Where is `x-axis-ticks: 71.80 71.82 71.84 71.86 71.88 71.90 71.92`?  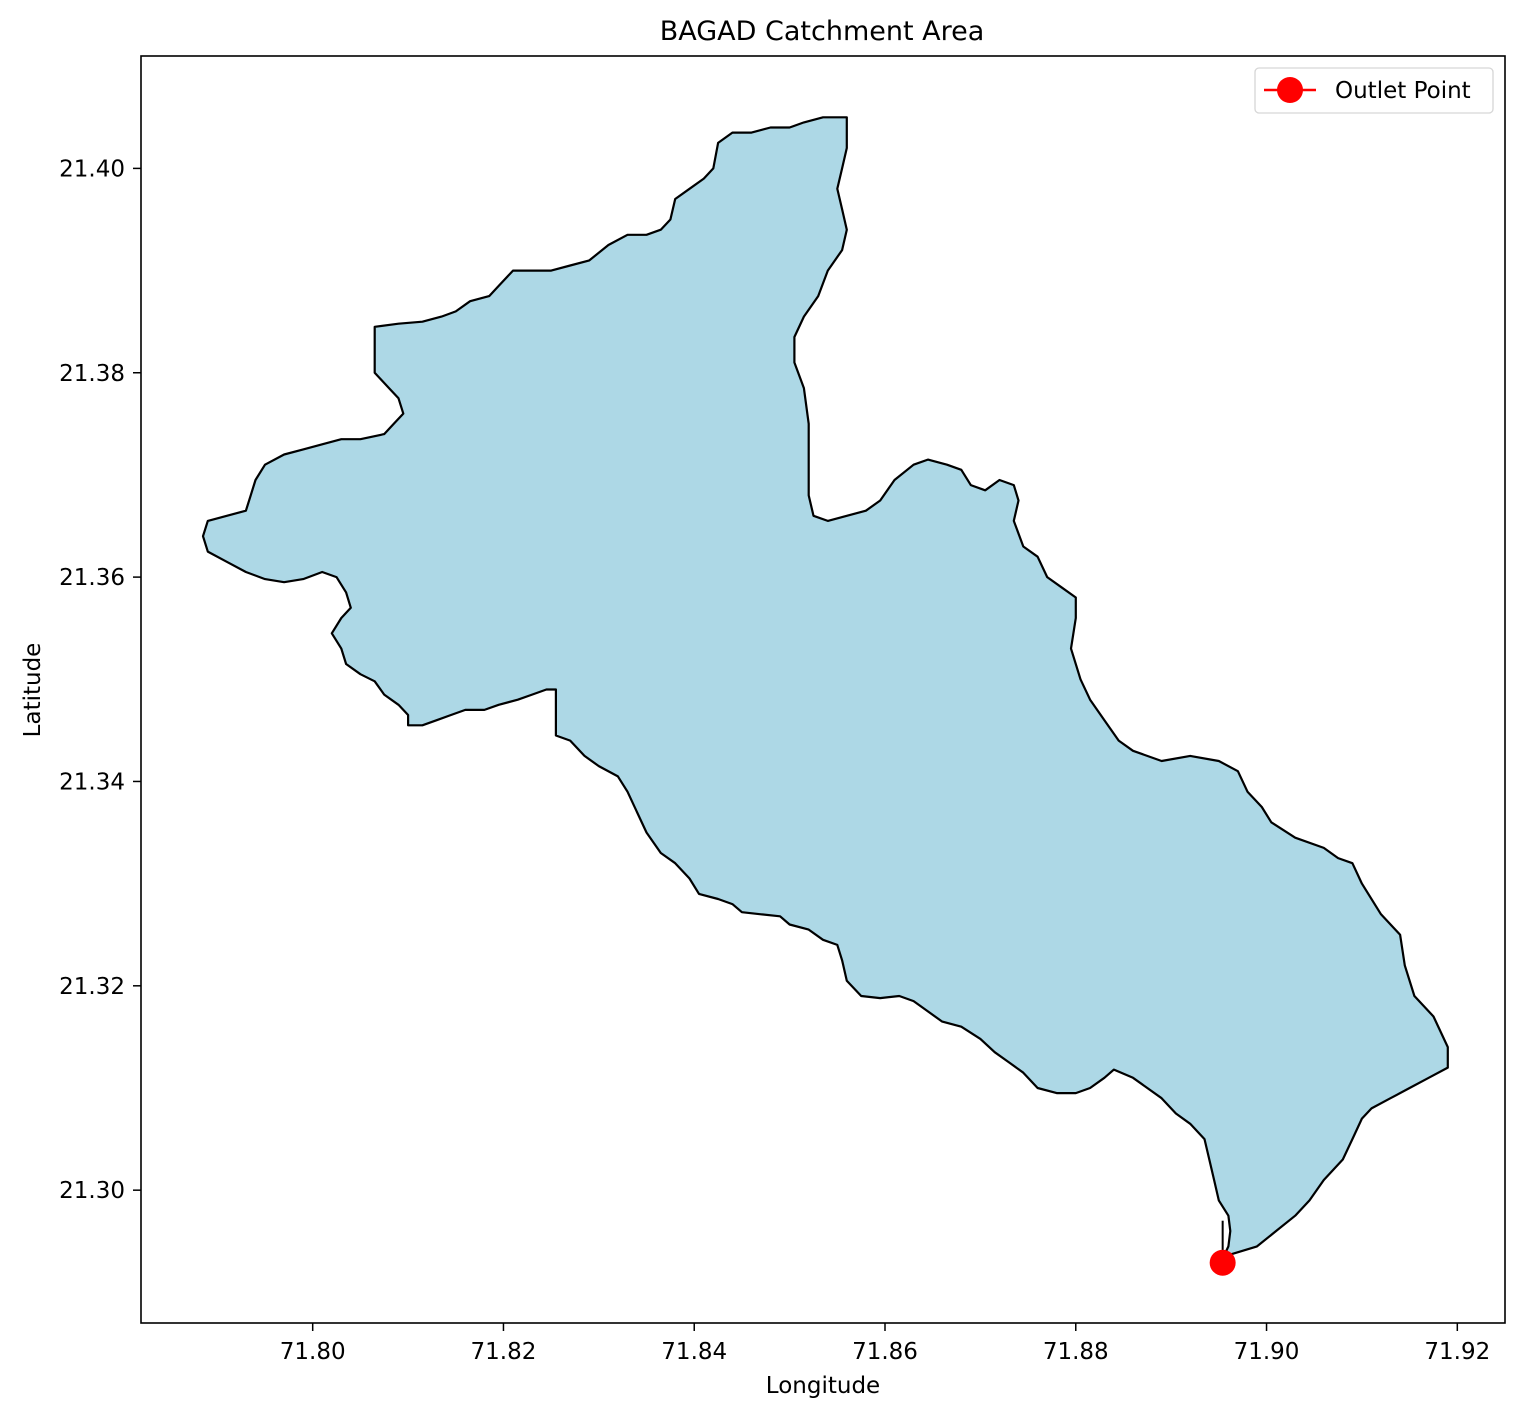
x-axis-ticks: 71.80 71.82 71.84 71.86 71.88 71.90 71.92 is located at coordinates (885, 1344).